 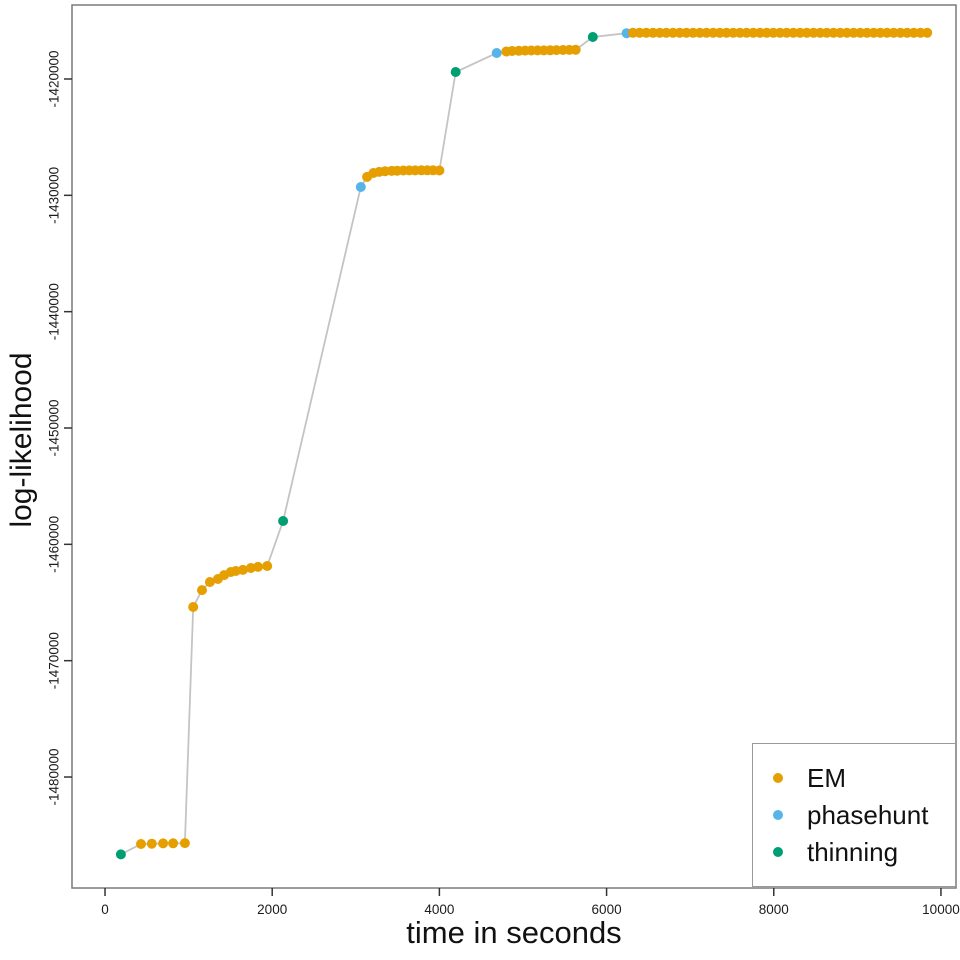 I want to click on legend-marker-thinning-icon, so click(x=778, y=852).